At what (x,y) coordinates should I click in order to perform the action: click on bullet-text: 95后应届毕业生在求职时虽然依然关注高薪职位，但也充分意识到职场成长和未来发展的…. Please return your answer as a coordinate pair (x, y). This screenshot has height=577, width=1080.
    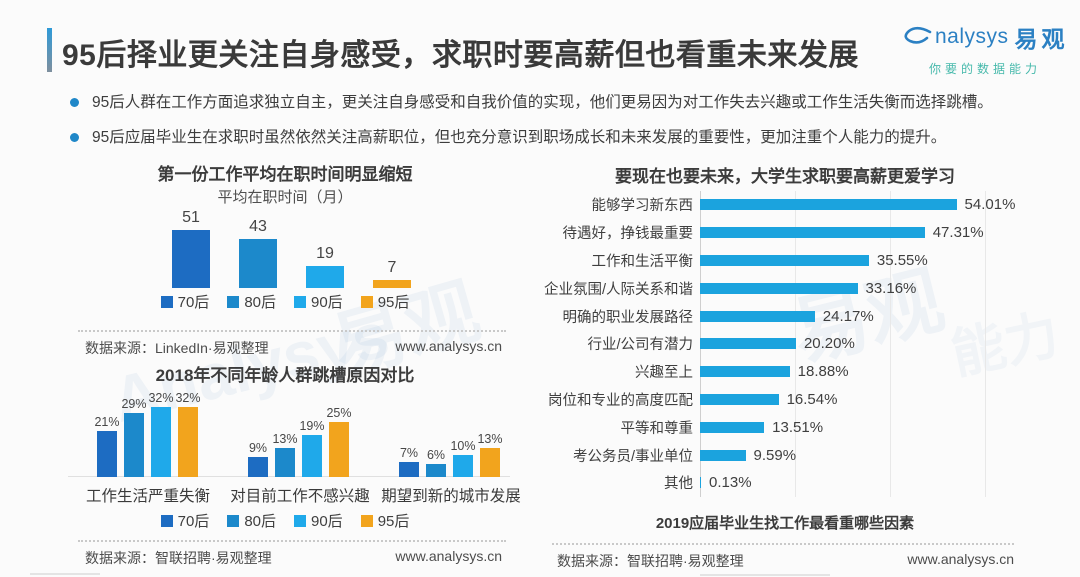
    Looking at the image, I should click on (519, 137).